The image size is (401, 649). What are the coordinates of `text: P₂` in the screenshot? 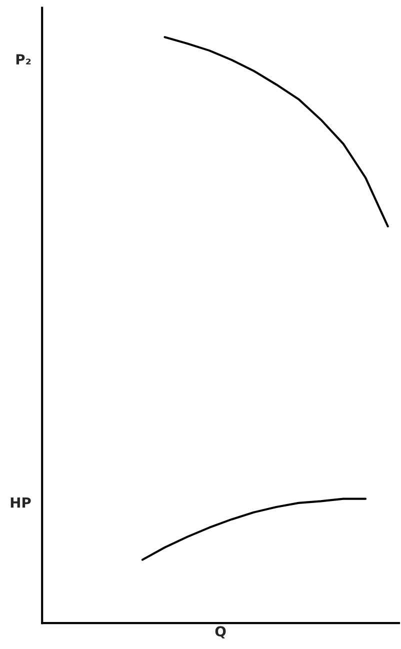 It's located at (23, 59).